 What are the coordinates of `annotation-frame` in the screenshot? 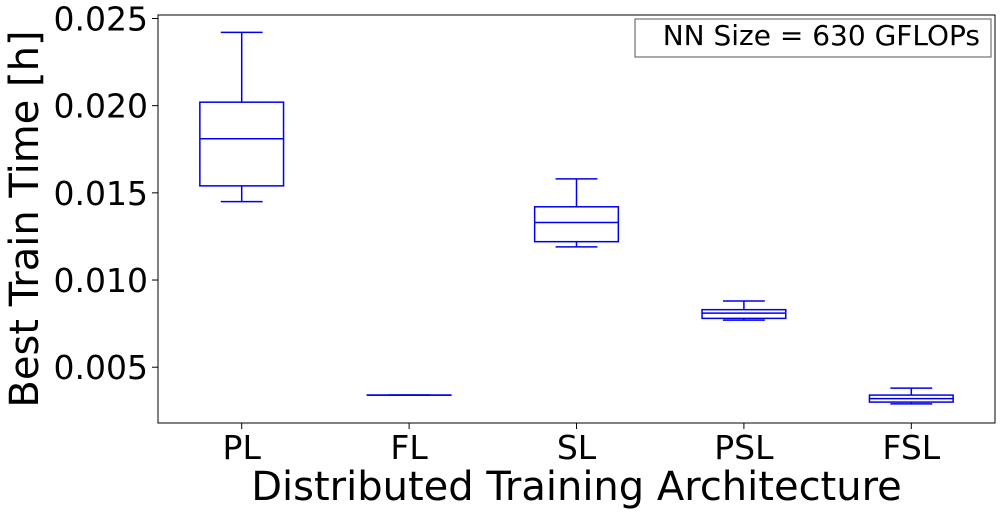 It's located at (813, 38).